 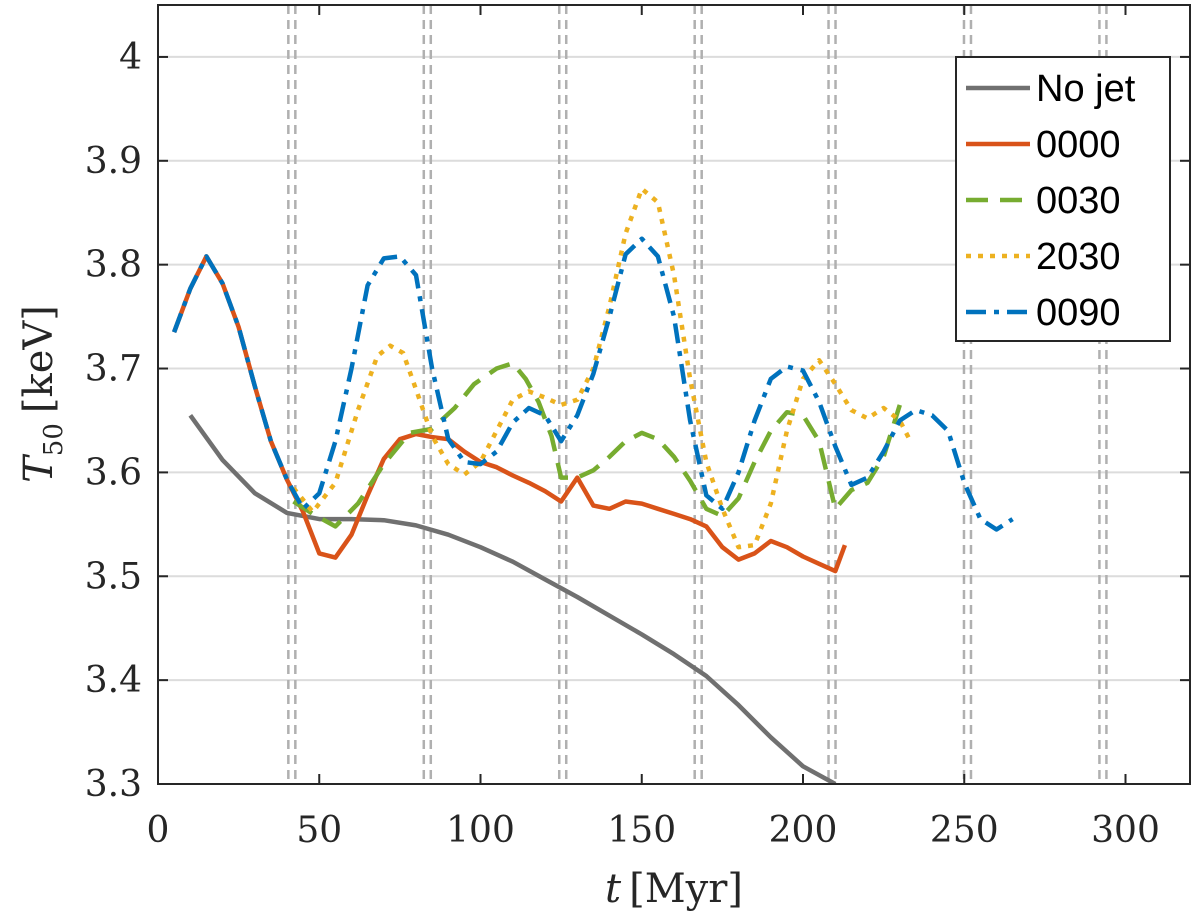 I want to click on x-tick-label: 100, so click(x=480, y=830).